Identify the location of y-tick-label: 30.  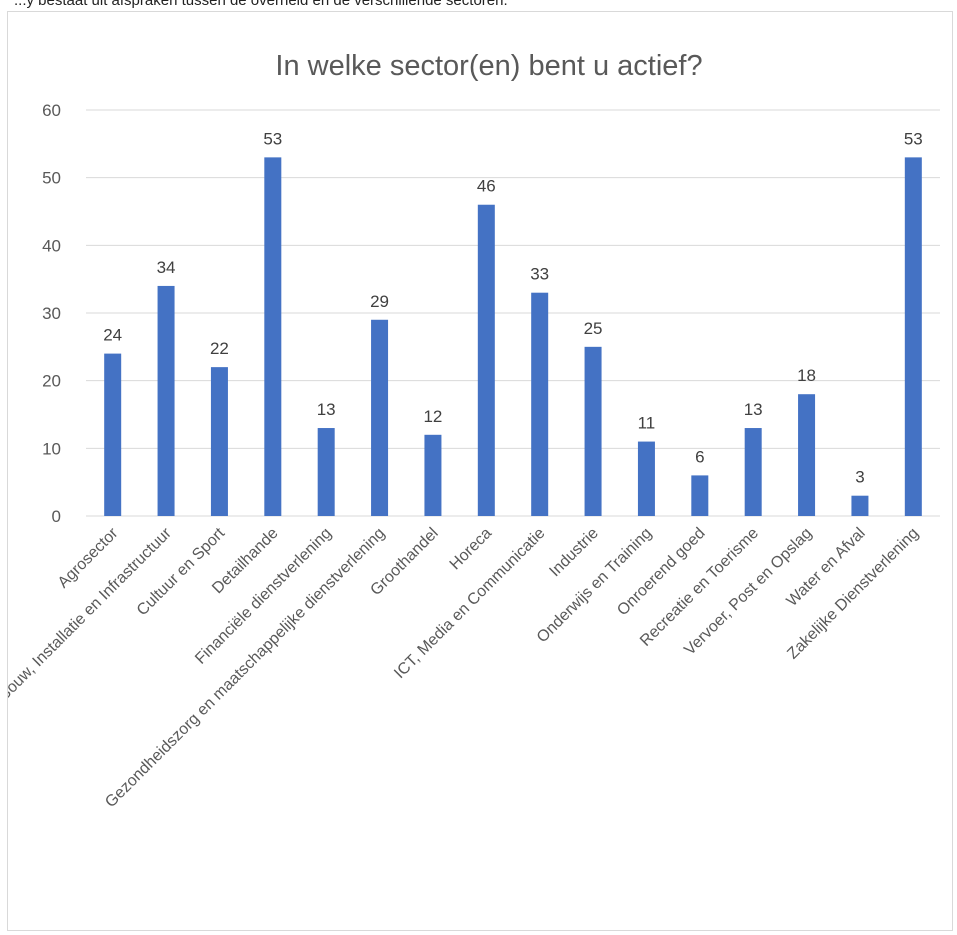
(51, 313).